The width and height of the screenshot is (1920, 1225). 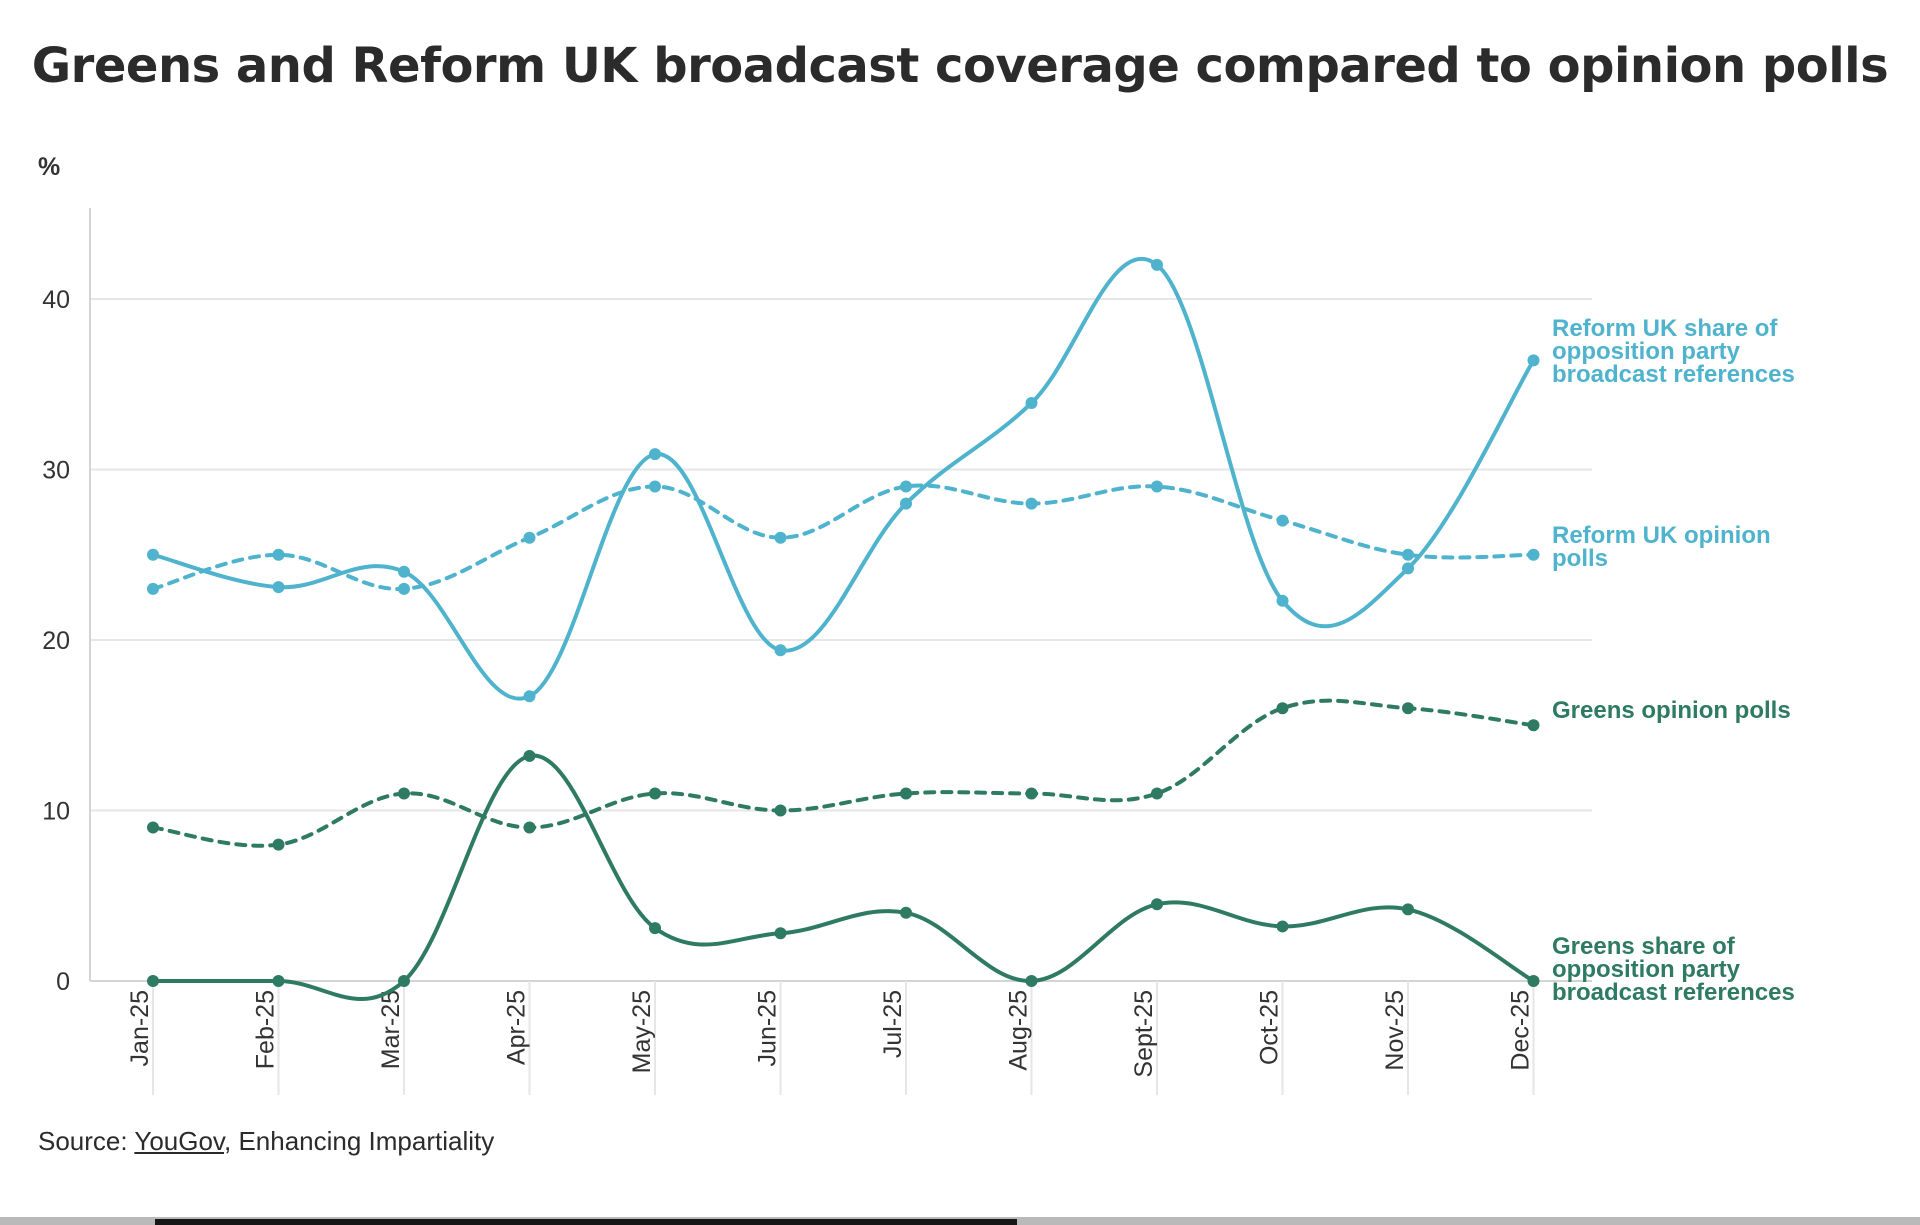 What do you see at coordinates (642, 1031) in the screenshot?
I see `x-tick-label-May-25: May-25` at bounding box center [642, 1031].